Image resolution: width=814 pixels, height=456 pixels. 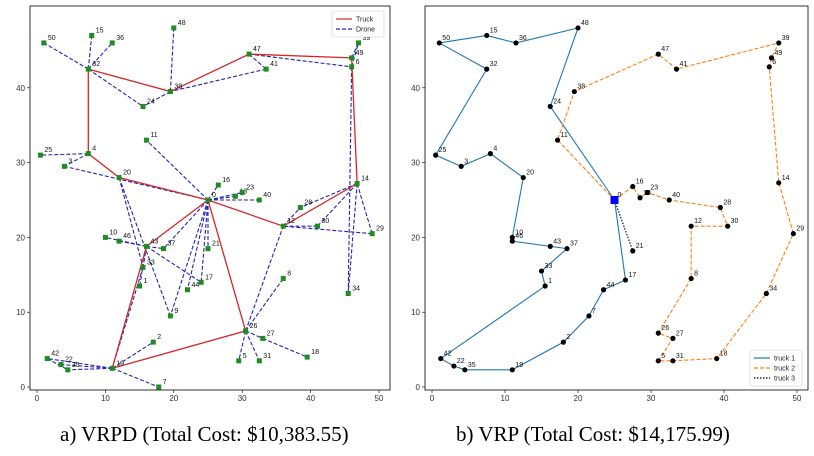 What do you see at coordinates (594, 311) in the screenshot?
I see `node-label: 7` at bounding box center [594, 311].